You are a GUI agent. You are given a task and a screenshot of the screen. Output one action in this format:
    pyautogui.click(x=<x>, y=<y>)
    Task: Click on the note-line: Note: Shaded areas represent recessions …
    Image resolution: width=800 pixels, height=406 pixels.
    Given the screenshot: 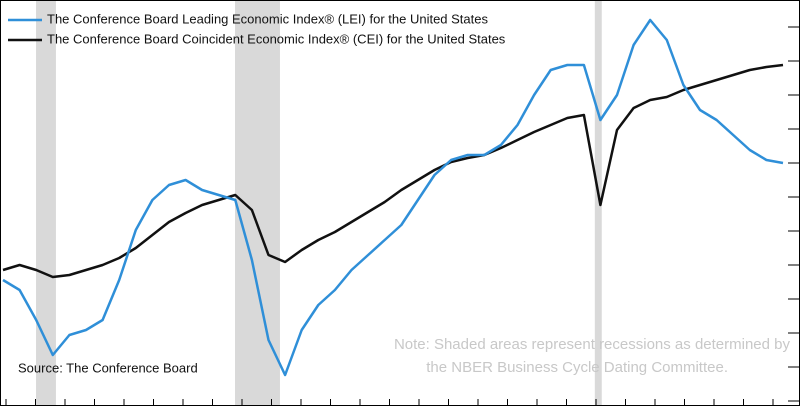 What is the action you would take?
    pyautogui.click(x=592, y=344)
    